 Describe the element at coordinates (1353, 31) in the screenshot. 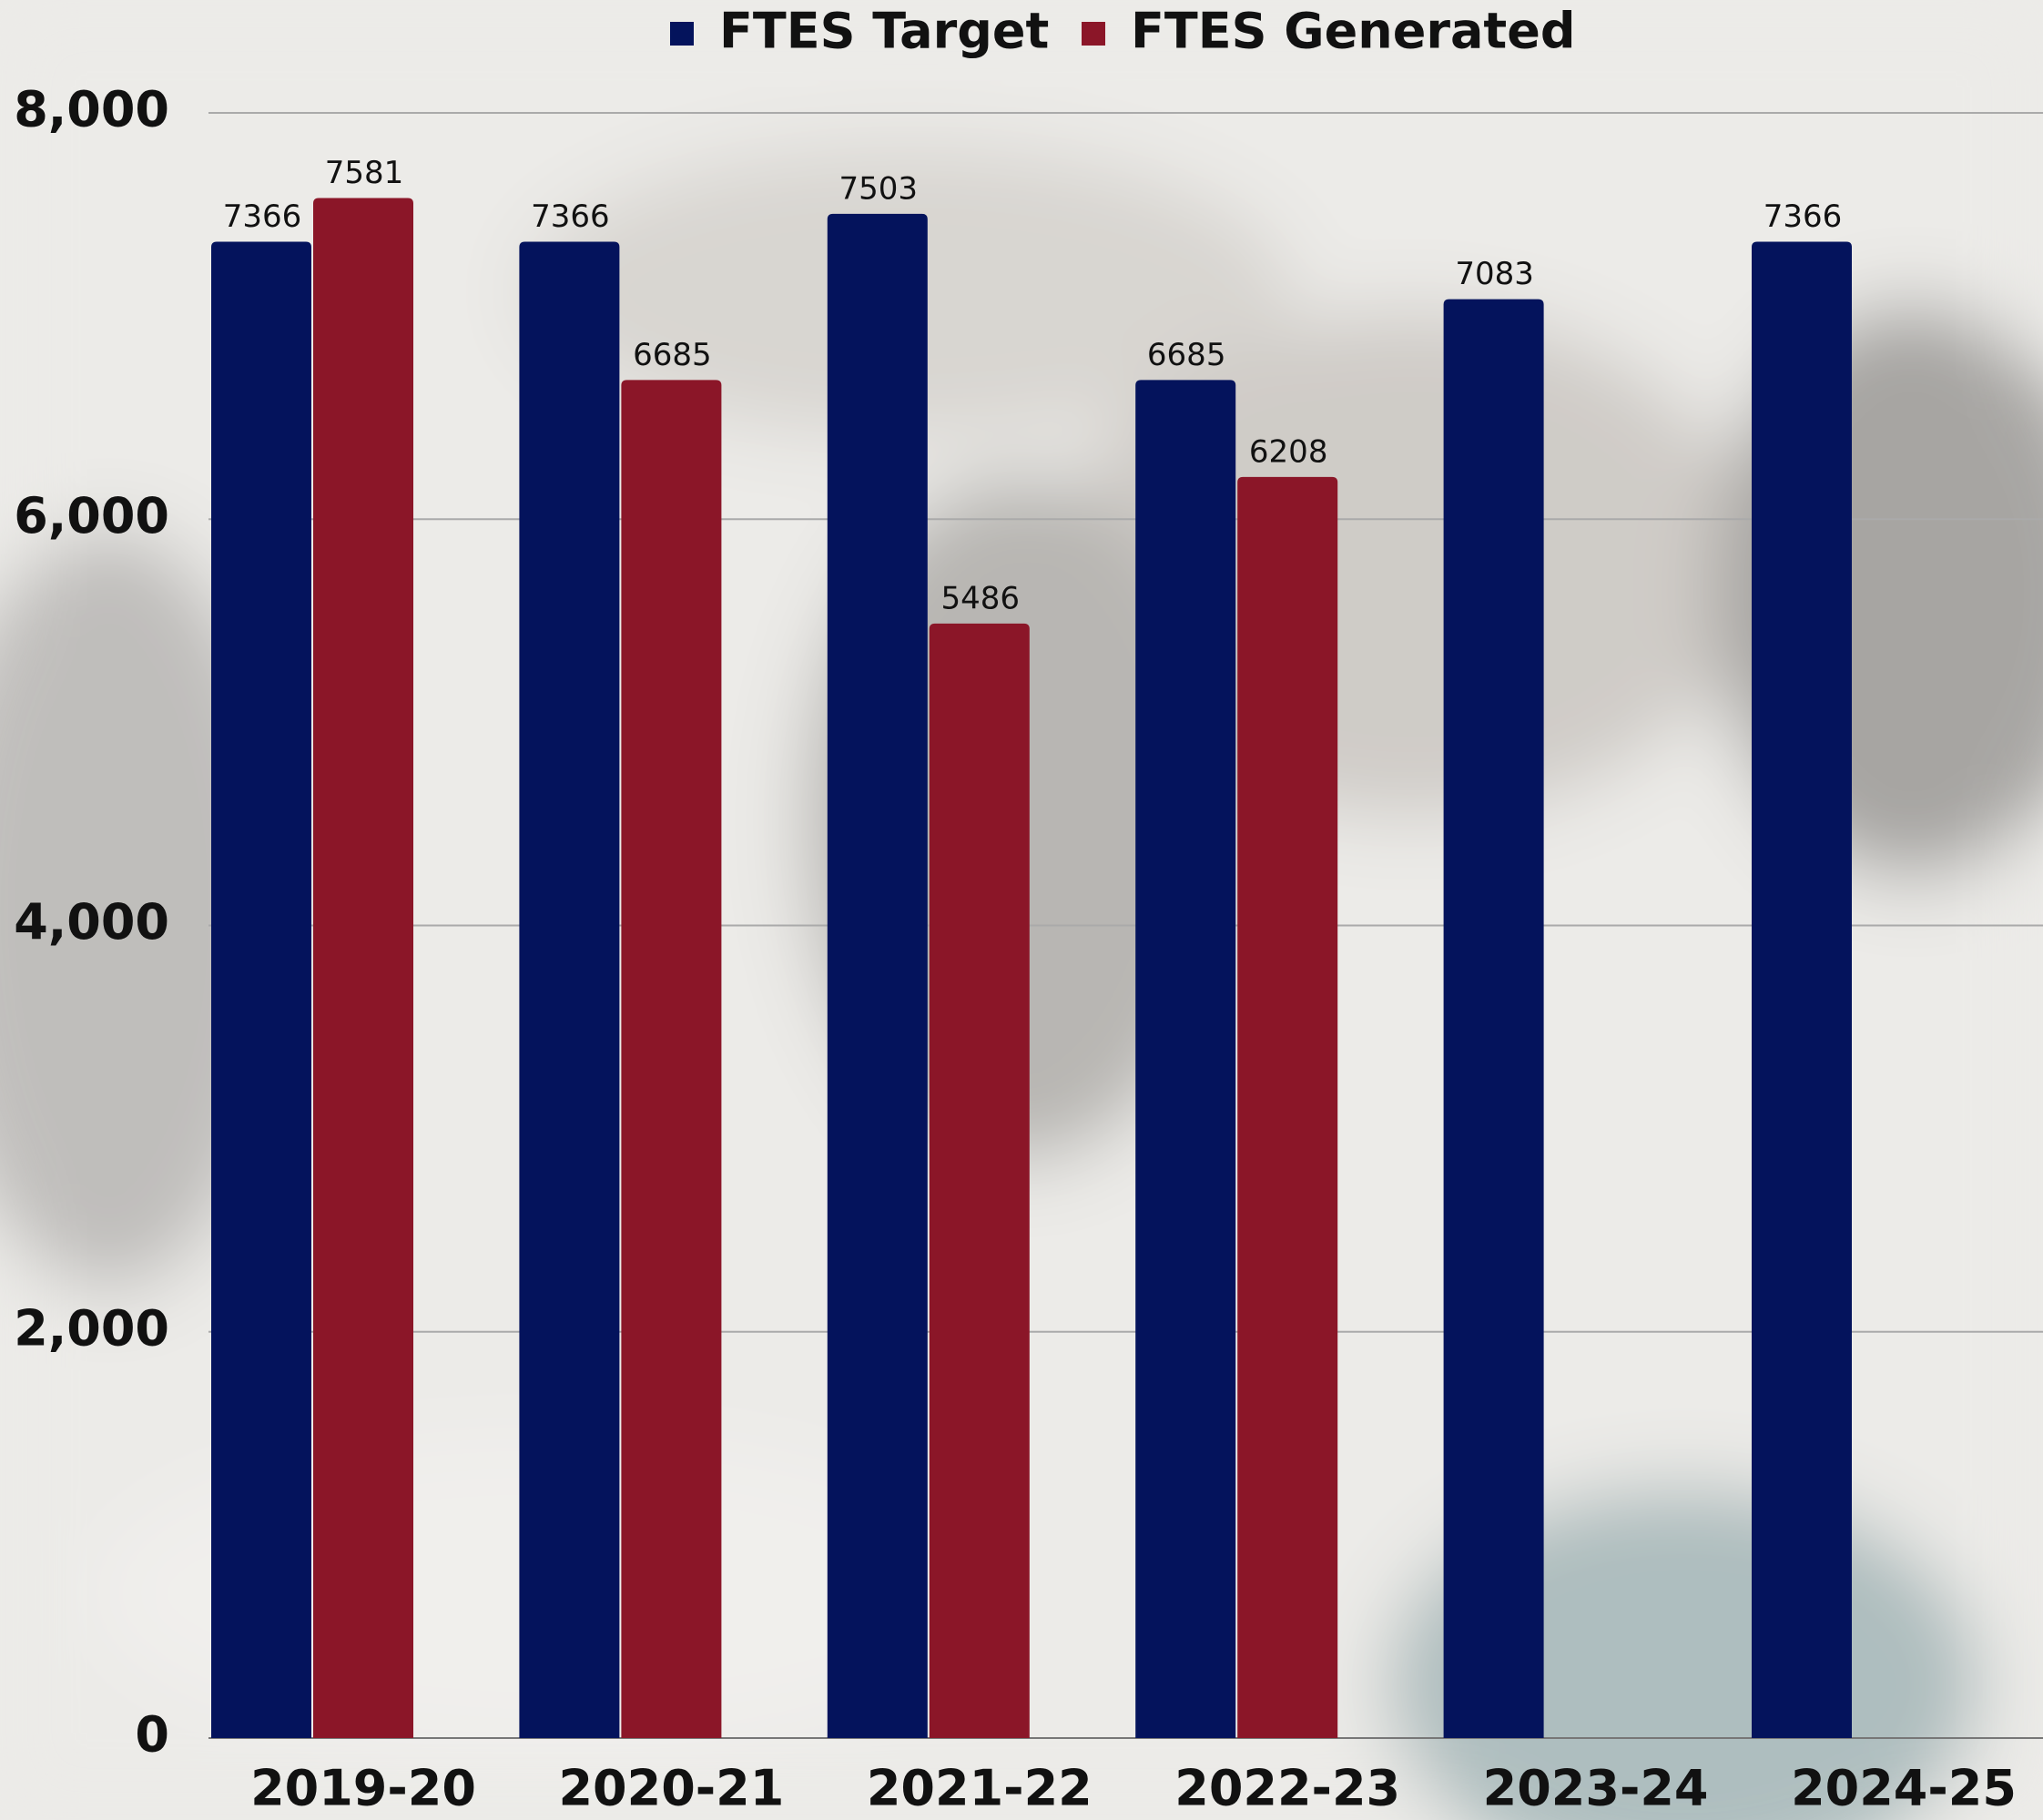

I see `legend-label: FTES Generated` at that location.